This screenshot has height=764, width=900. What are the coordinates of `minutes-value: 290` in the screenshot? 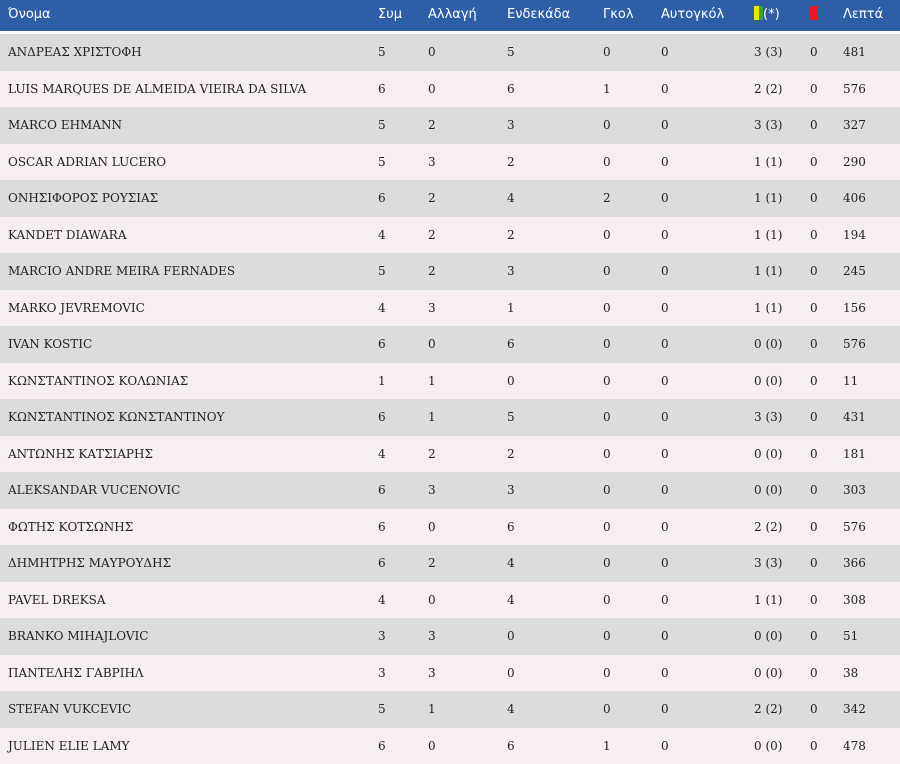 It's located at (871, 162).